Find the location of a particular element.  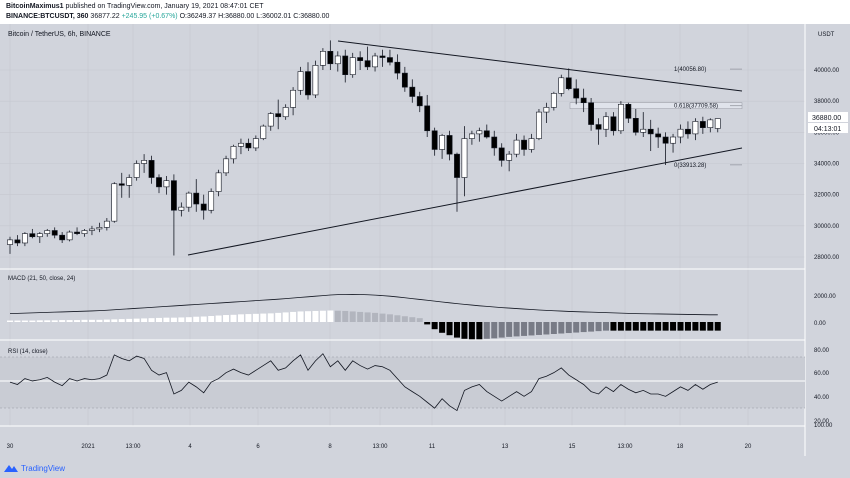

price-tick: 36000.00 is located at coordinates (827, 133).